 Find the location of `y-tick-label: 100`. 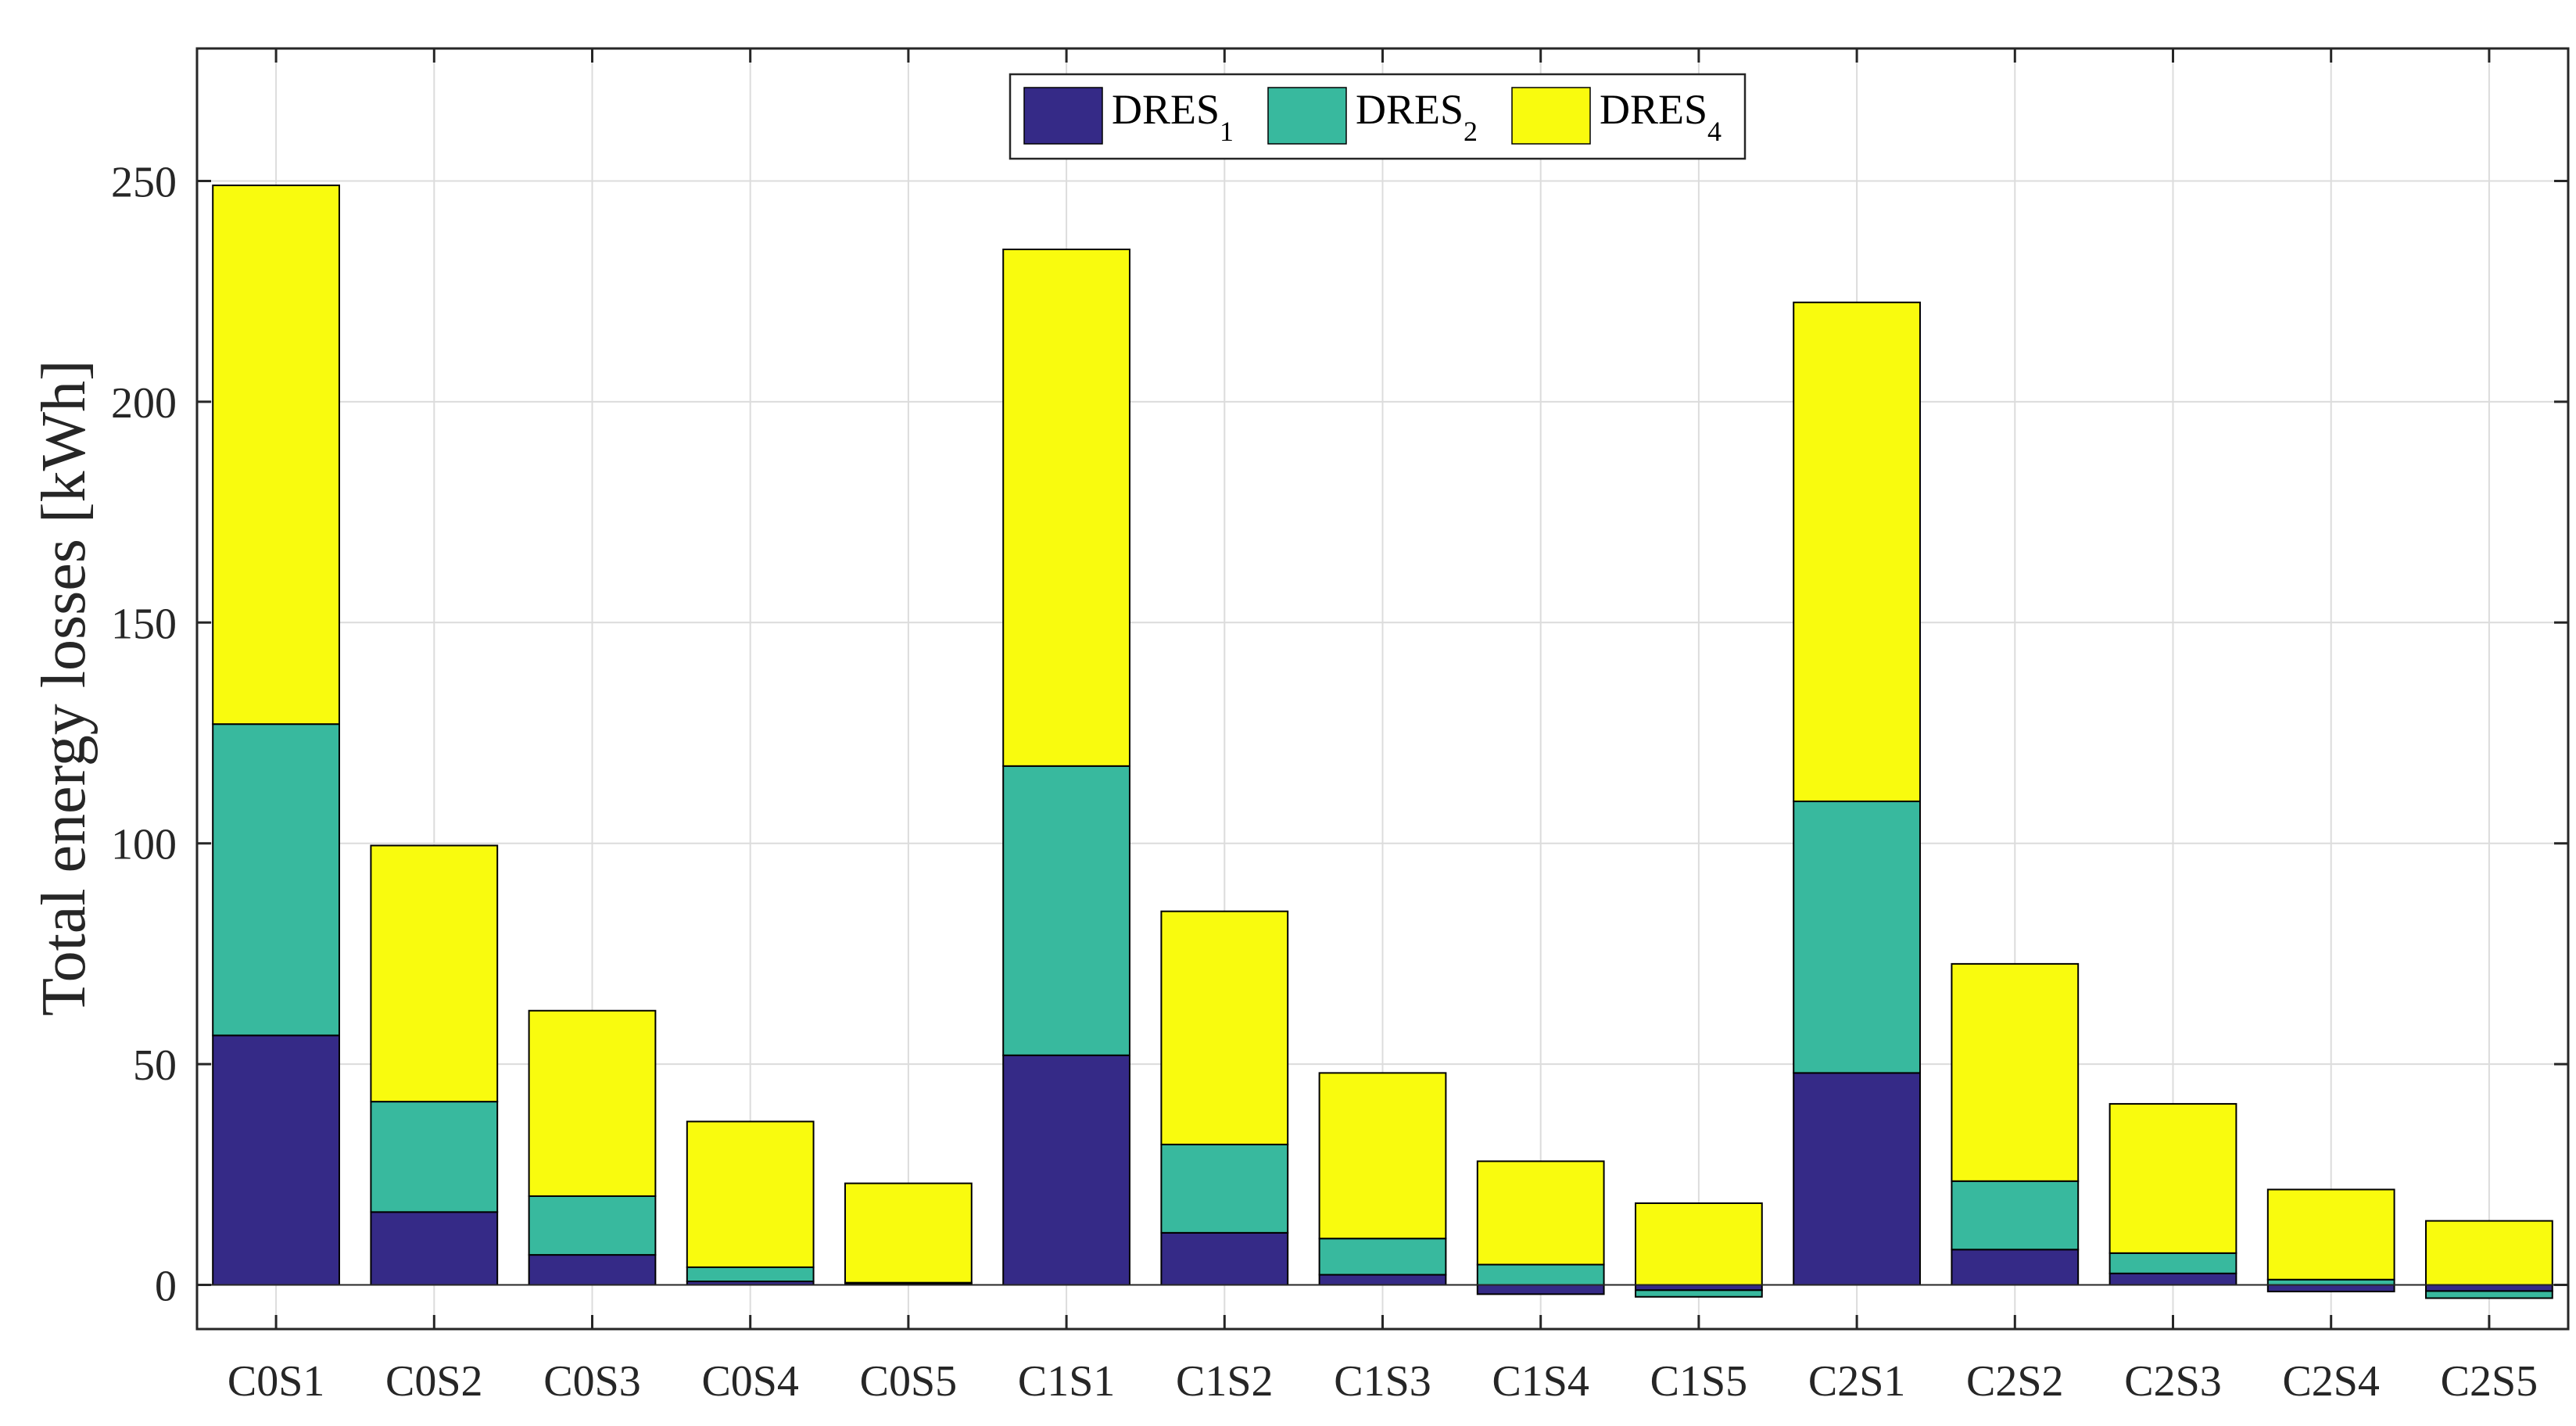

y-tick-label: 100 is located at coordinates (144, 845).